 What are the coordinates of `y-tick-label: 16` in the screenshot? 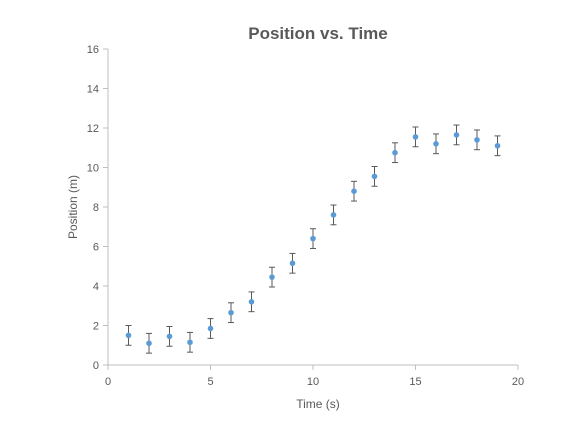 It's located at (93, 50).